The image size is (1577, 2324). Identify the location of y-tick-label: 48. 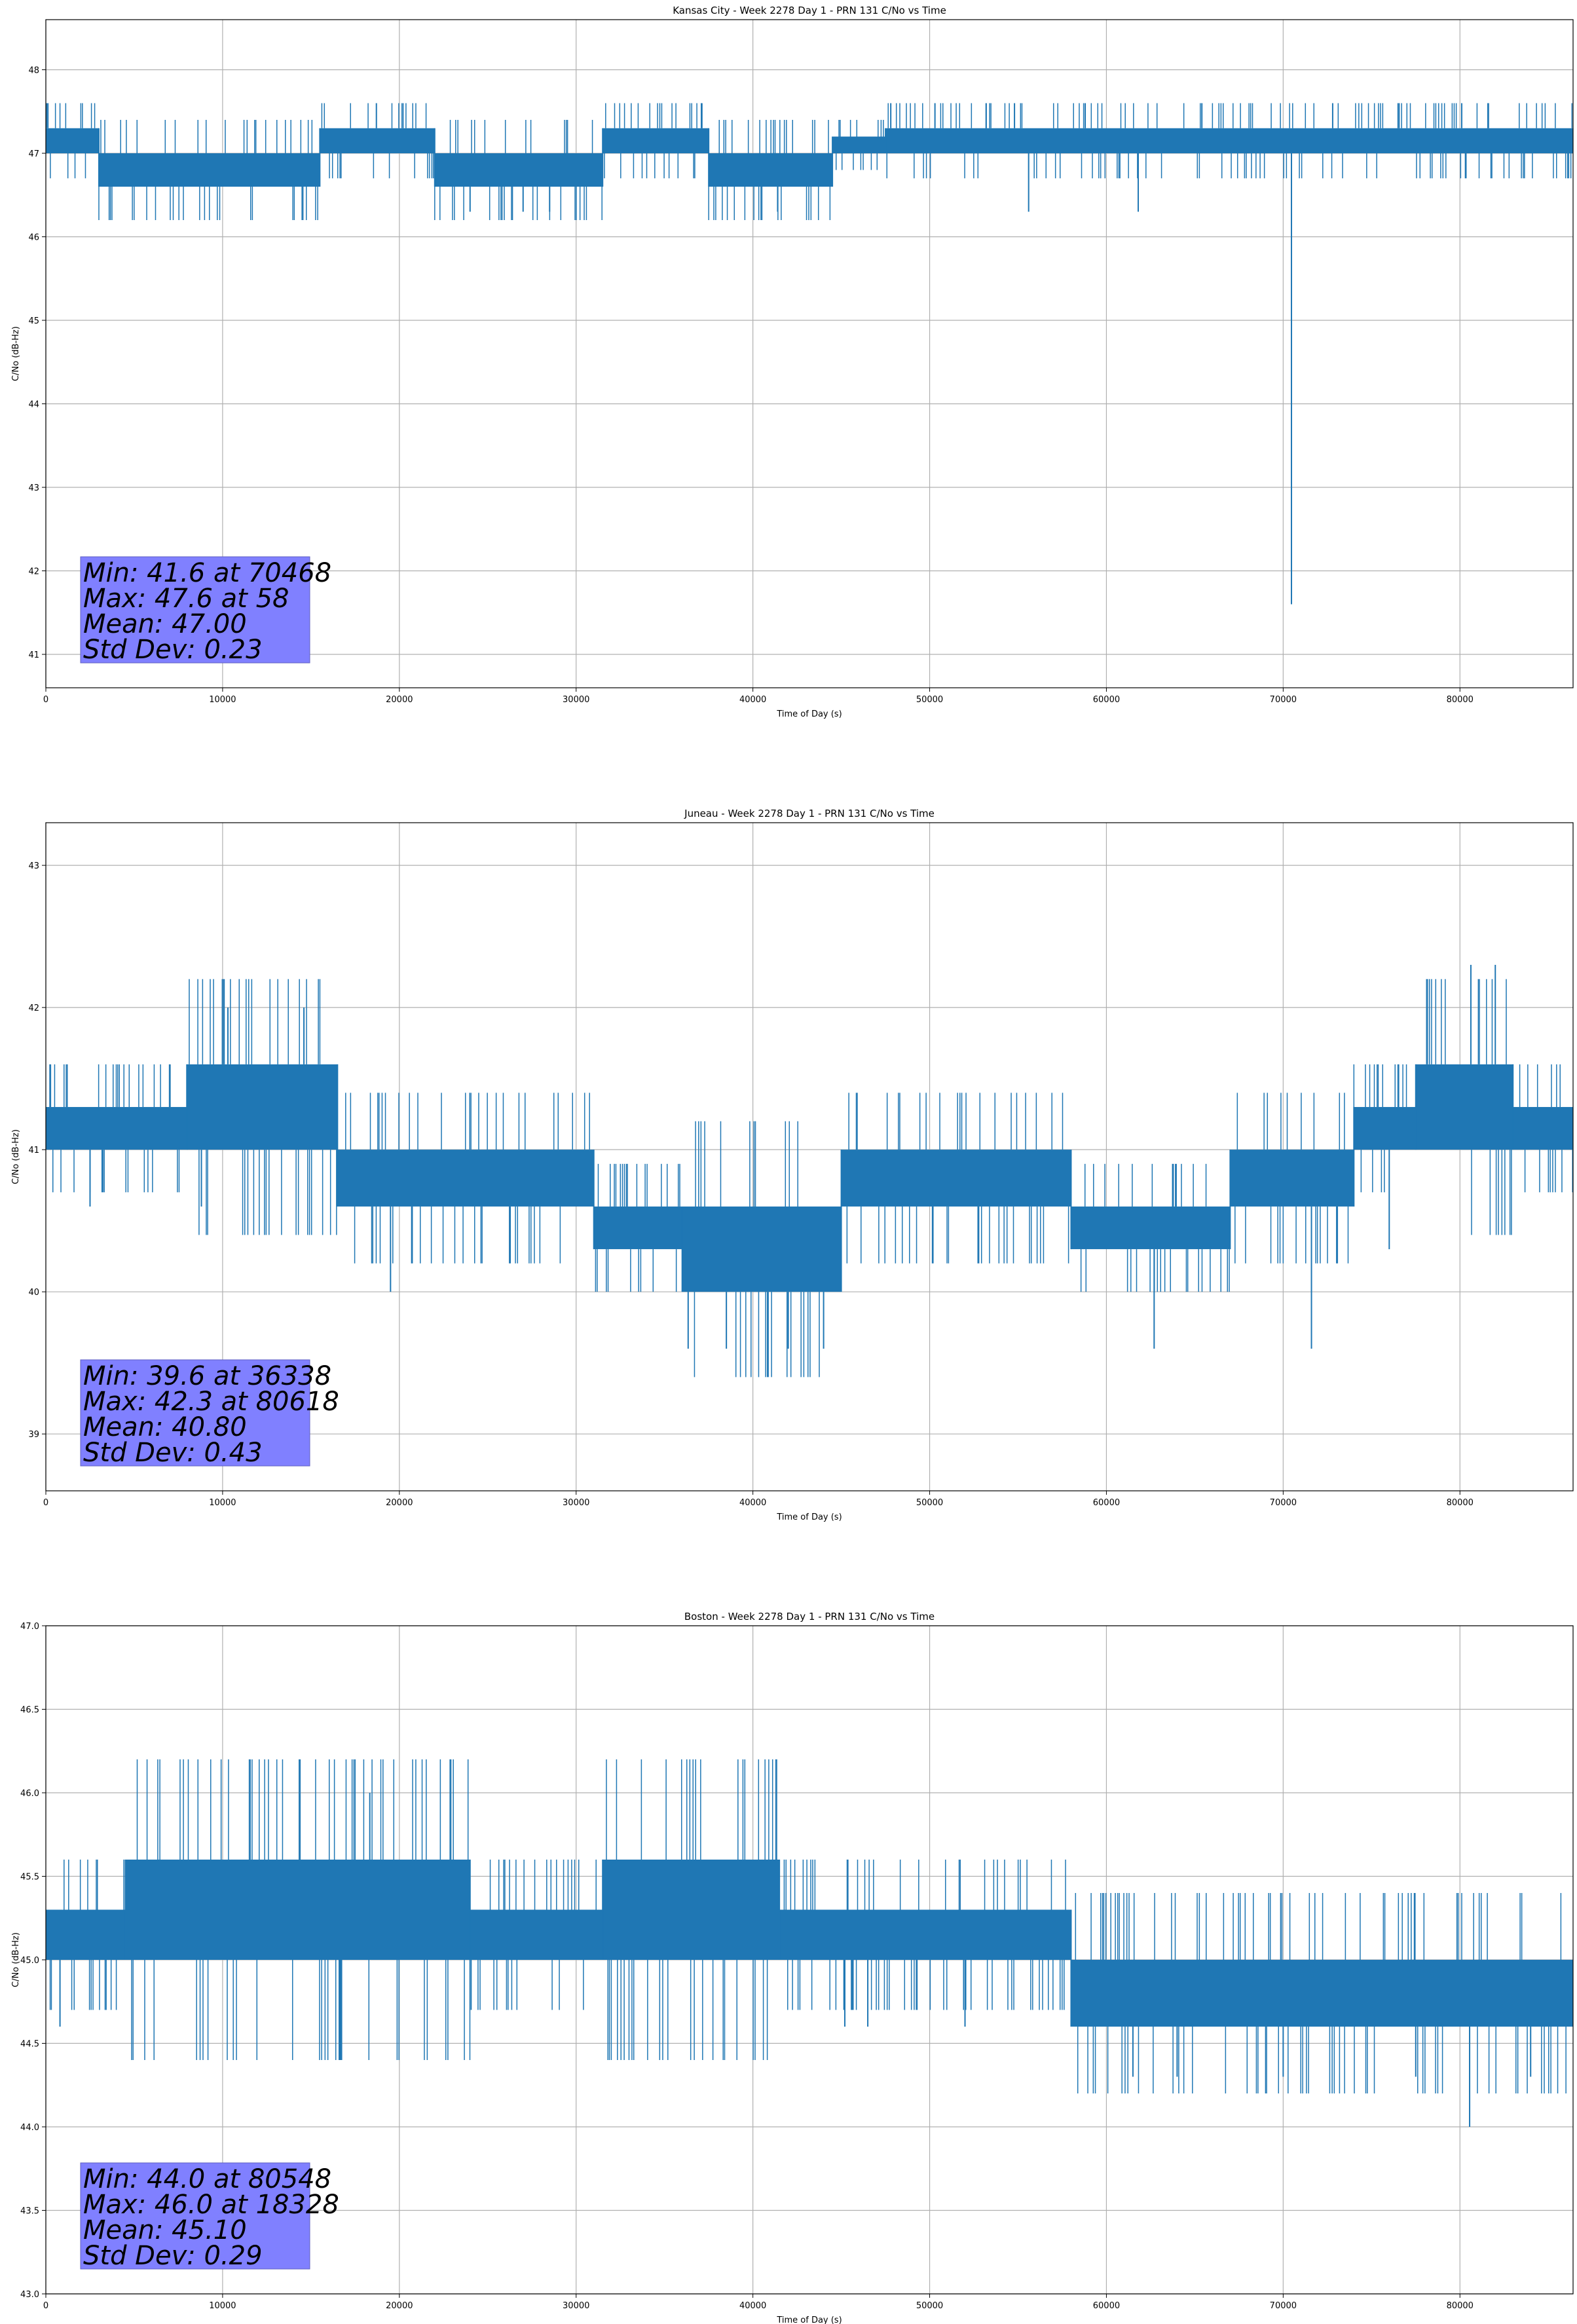
(33, 71).